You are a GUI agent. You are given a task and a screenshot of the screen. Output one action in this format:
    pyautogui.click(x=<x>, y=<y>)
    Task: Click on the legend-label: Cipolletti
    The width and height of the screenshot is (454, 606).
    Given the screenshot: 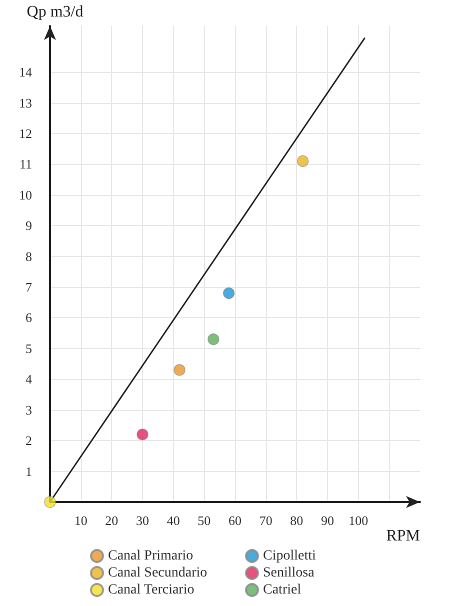 What is the action you would take?
    pyautogui.click(x=289, y=556)
    